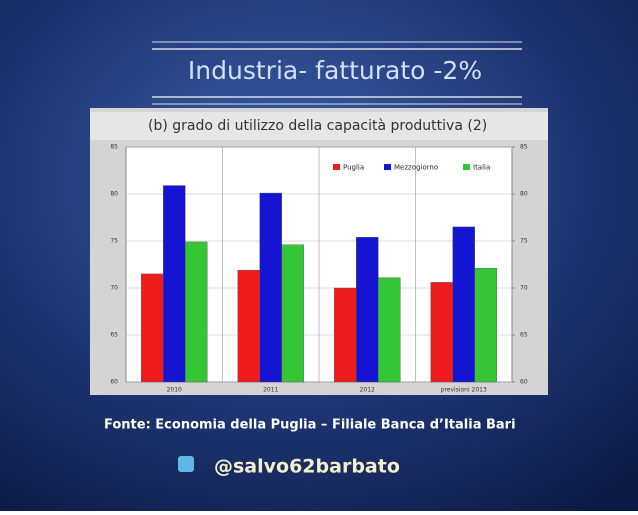  What do you see at coordinates (524, 241) in the screenshot?
I see `y2-tick-label: 75` at bounding box center [524, 241].